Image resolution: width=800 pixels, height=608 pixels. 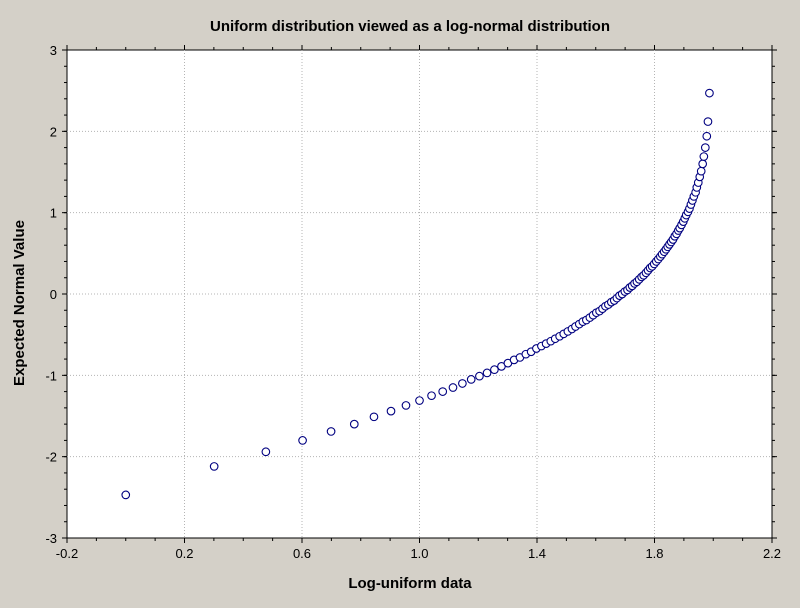 I want to click on y-tick-label: -2, so click(x=51, y=457).